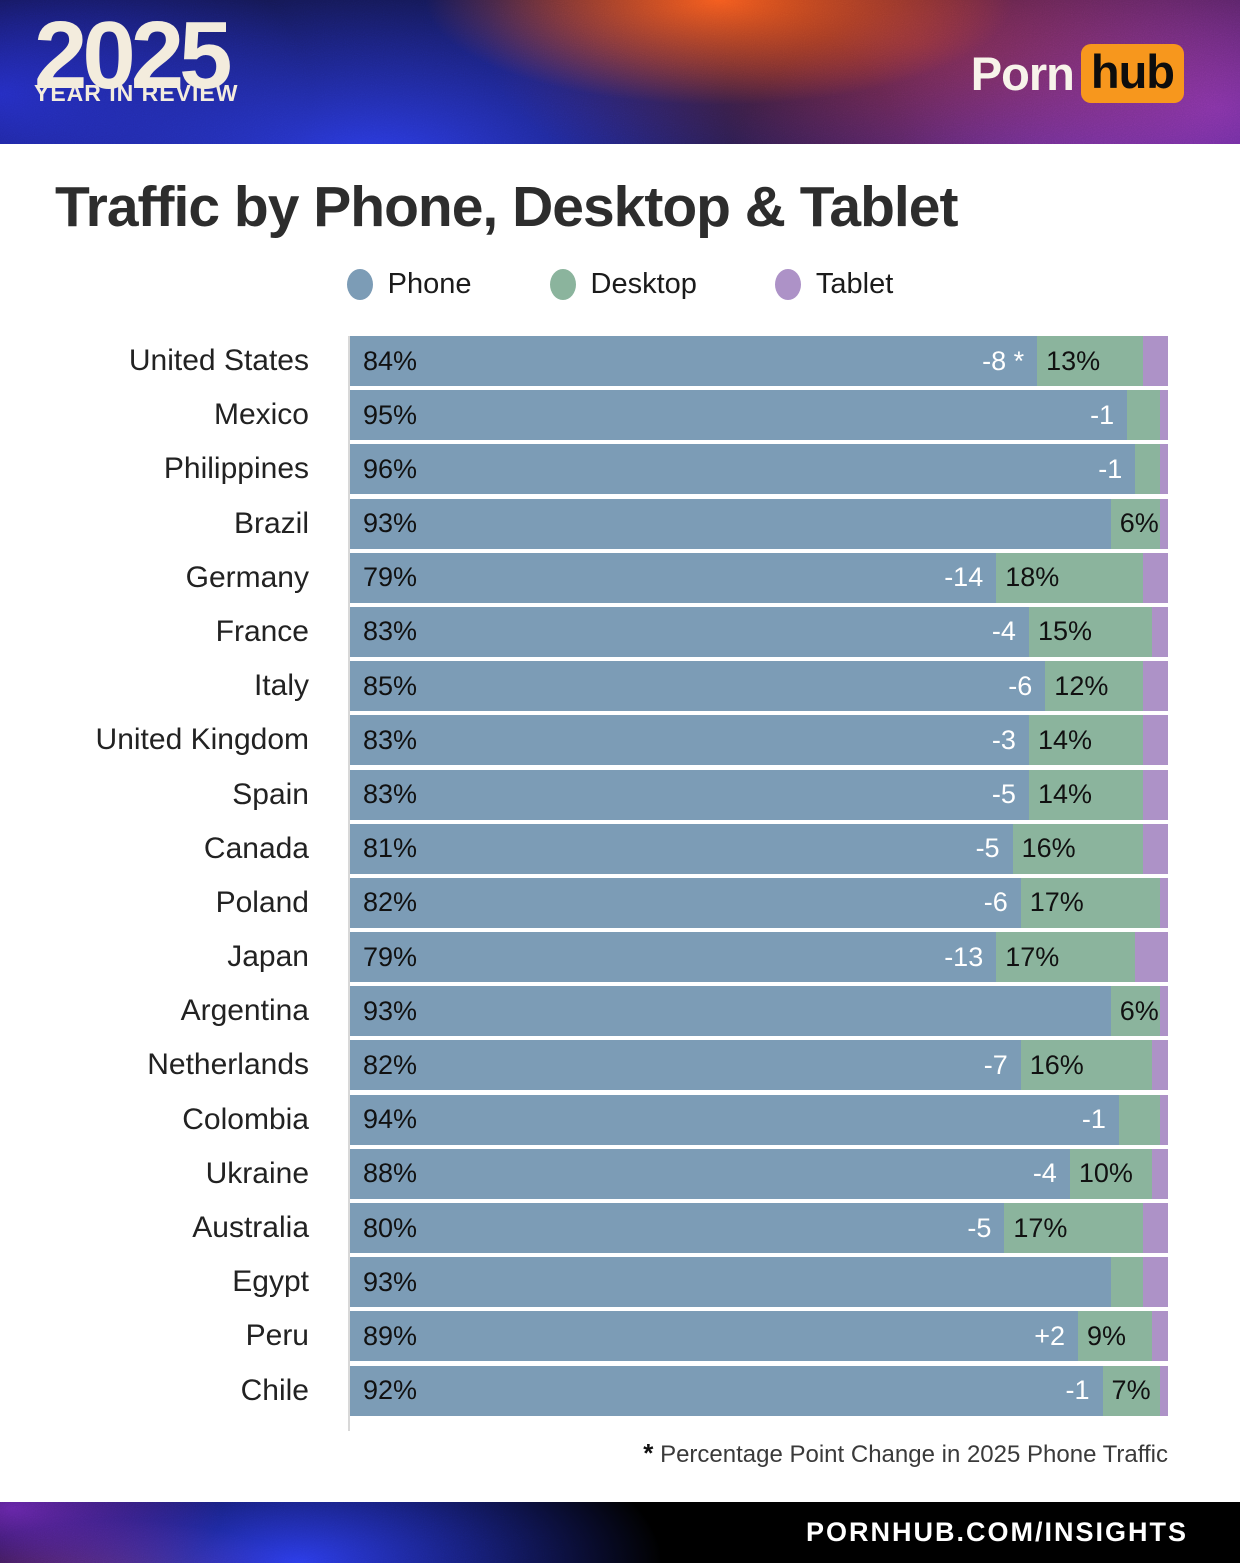 This screenshot has width=1240, height=1563. What do you see at coordinates (620, 72) in the screenshot?
I see `header-banner: 2025 YEAR IN REVIEW Porn hub` at bounding box center [620, 72].